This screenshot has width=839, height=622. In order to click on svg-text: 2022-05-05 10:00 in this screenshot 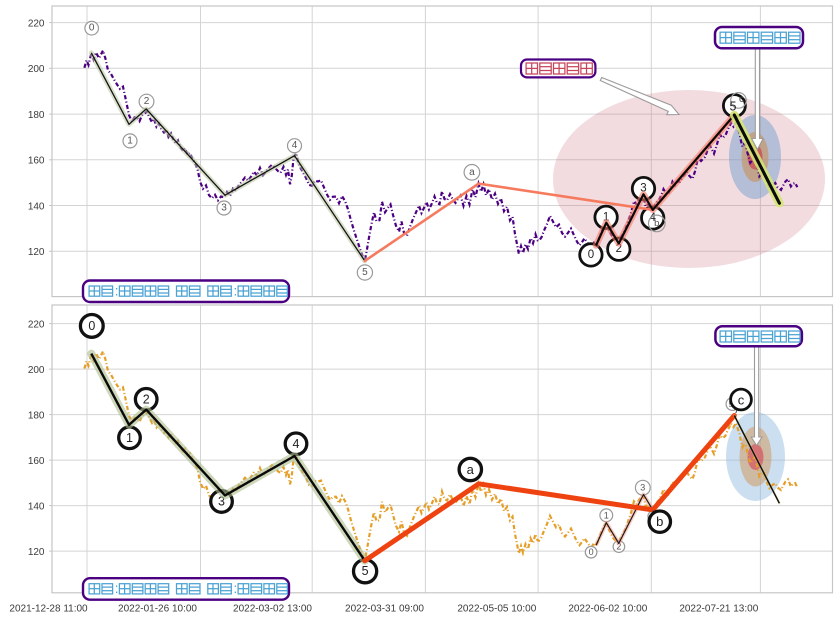, I will do `click(496, 609)`.